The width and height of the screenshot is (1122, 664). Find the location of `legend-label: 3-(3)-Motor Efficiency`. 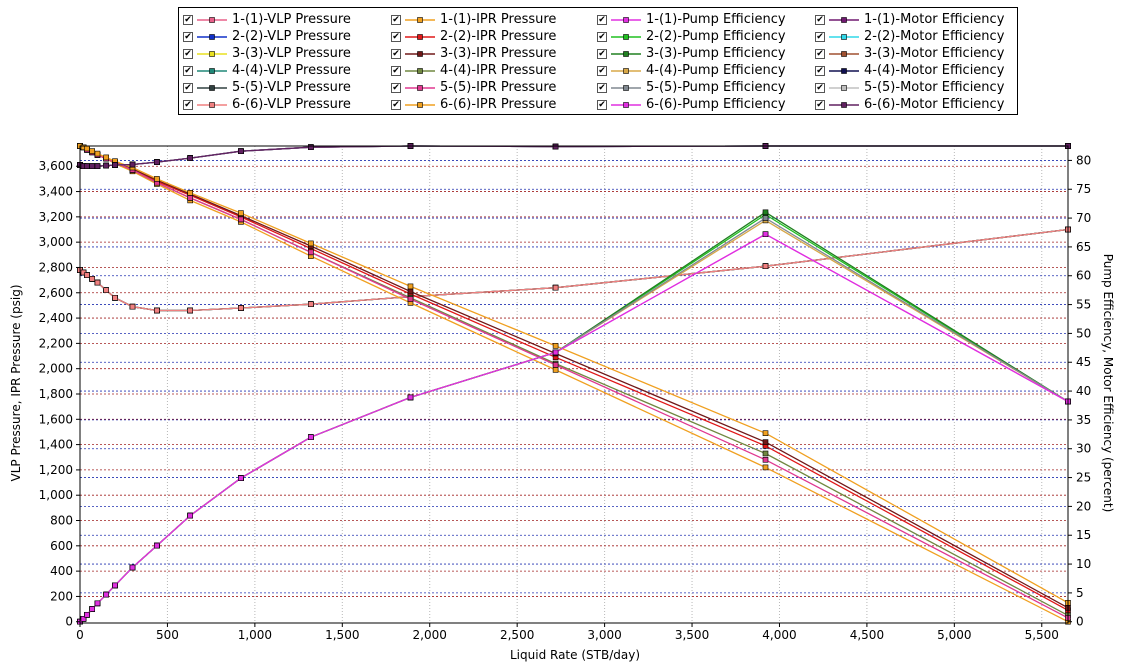

legend-label: 3-(3)-Motor Efficiency is located at coordinates (934, 53).